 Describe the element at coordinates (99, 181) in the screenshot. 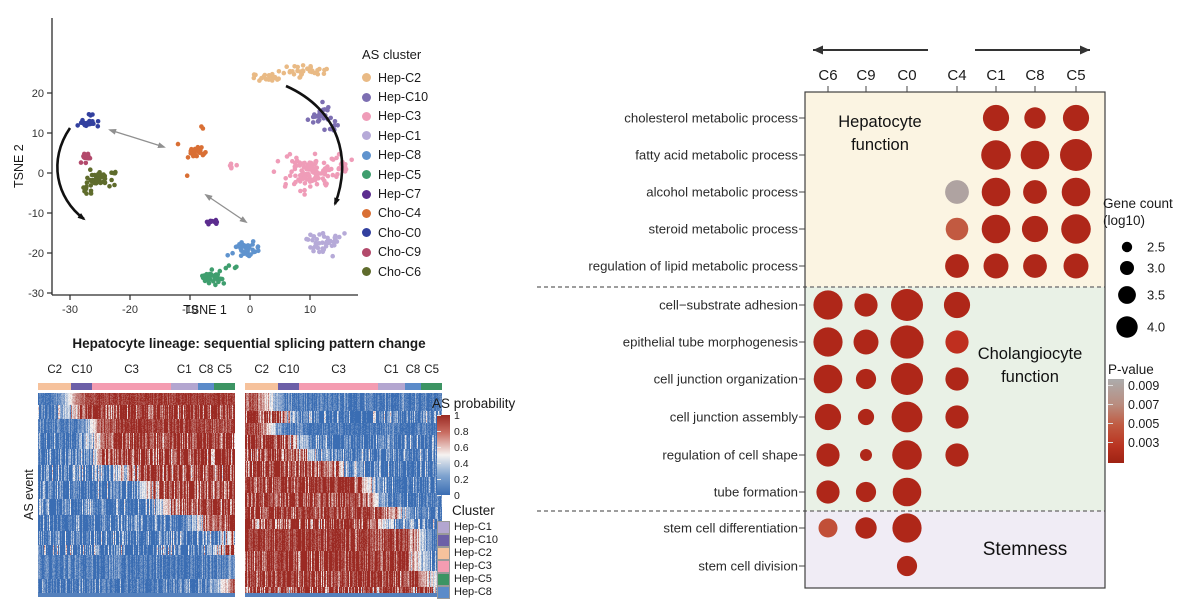

I see `tsne-cluster-Cho-C6` at that location.